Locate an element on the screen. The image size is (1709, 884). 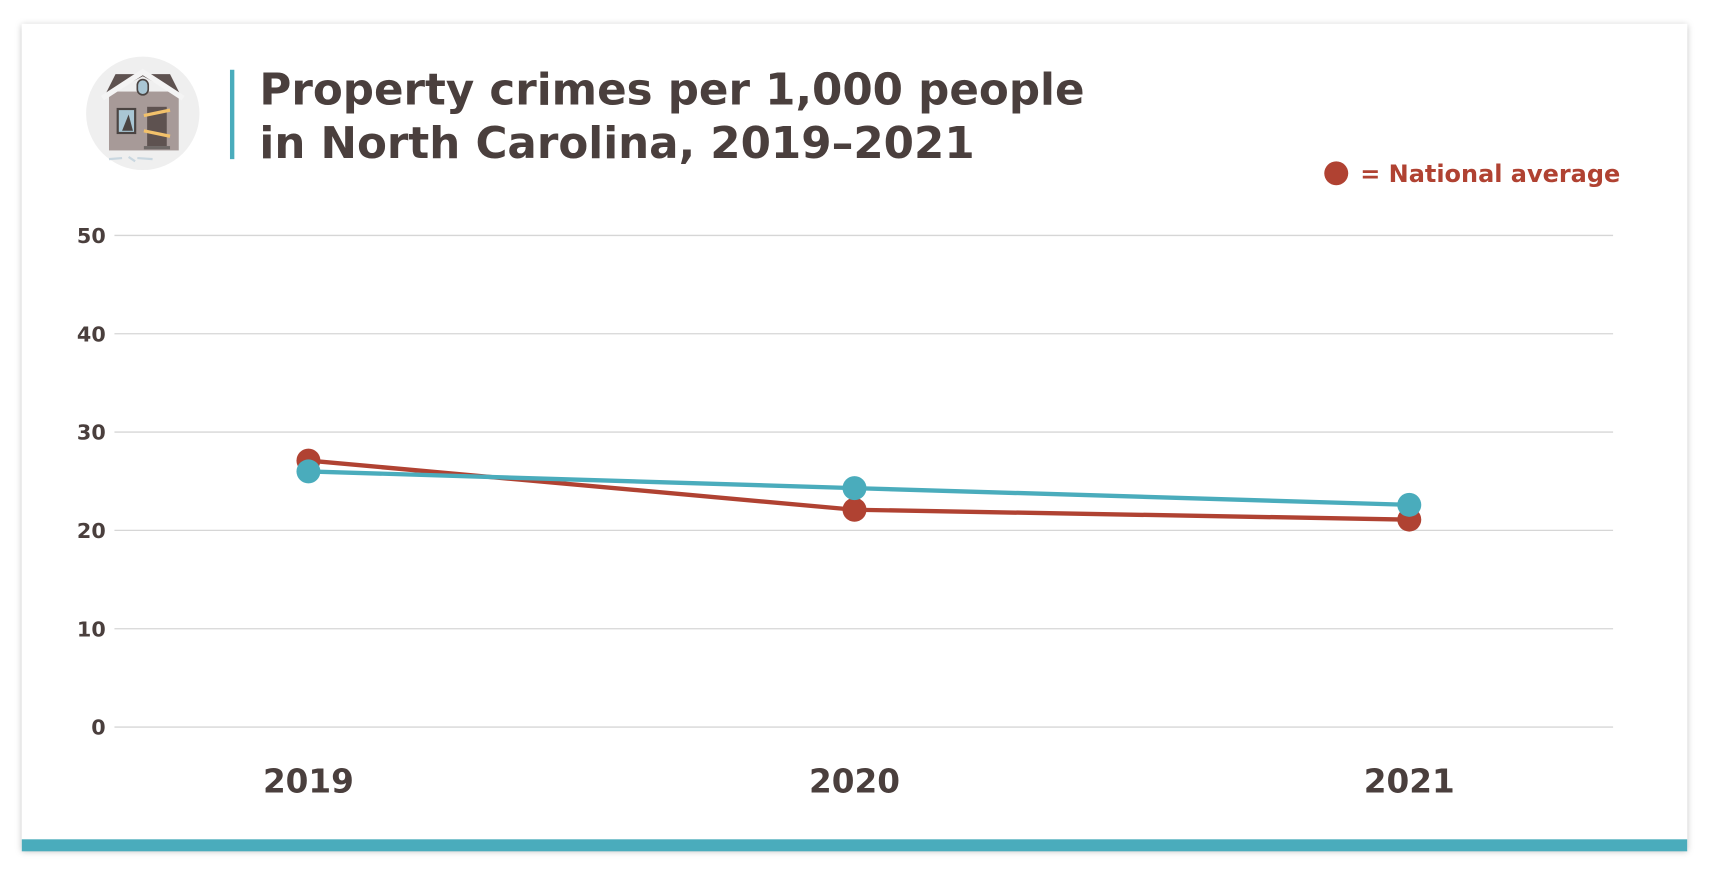
x-tick-label: 2019 is located at coordinates (308, 781).